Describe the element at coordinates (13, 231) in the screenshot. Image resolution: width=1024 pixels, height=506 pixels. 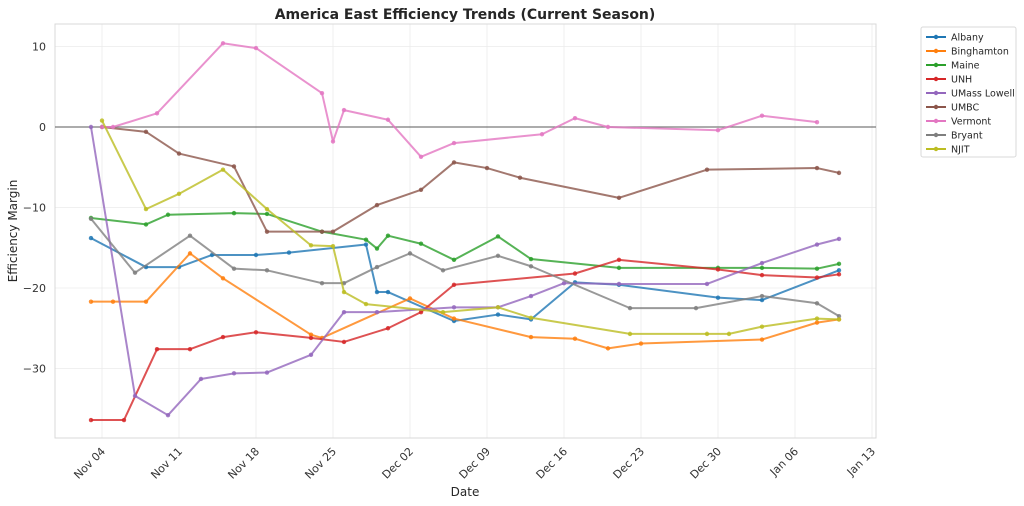
I see `y-axis-label: Efficiency Margin` at that location.